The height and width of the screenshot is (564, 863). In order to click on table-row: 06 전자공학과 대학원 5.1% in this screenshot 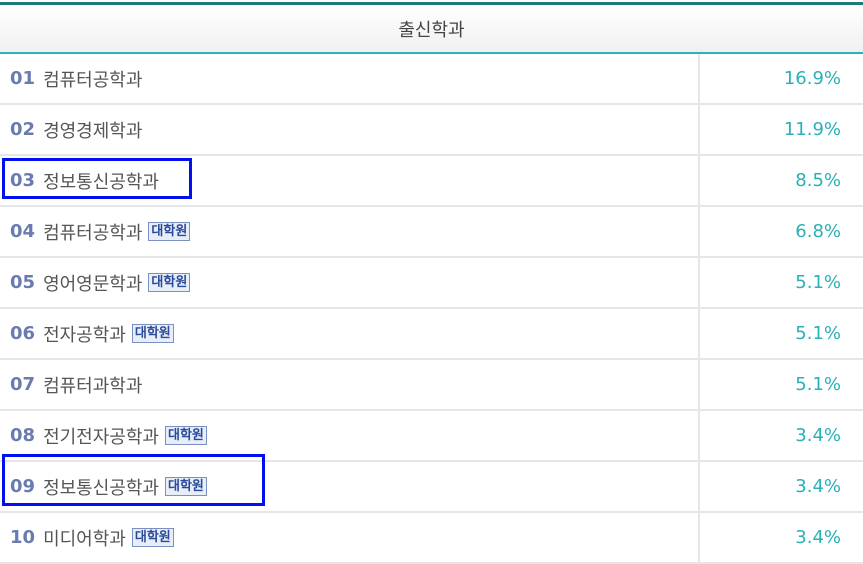, I will do `click(431, 334)`.